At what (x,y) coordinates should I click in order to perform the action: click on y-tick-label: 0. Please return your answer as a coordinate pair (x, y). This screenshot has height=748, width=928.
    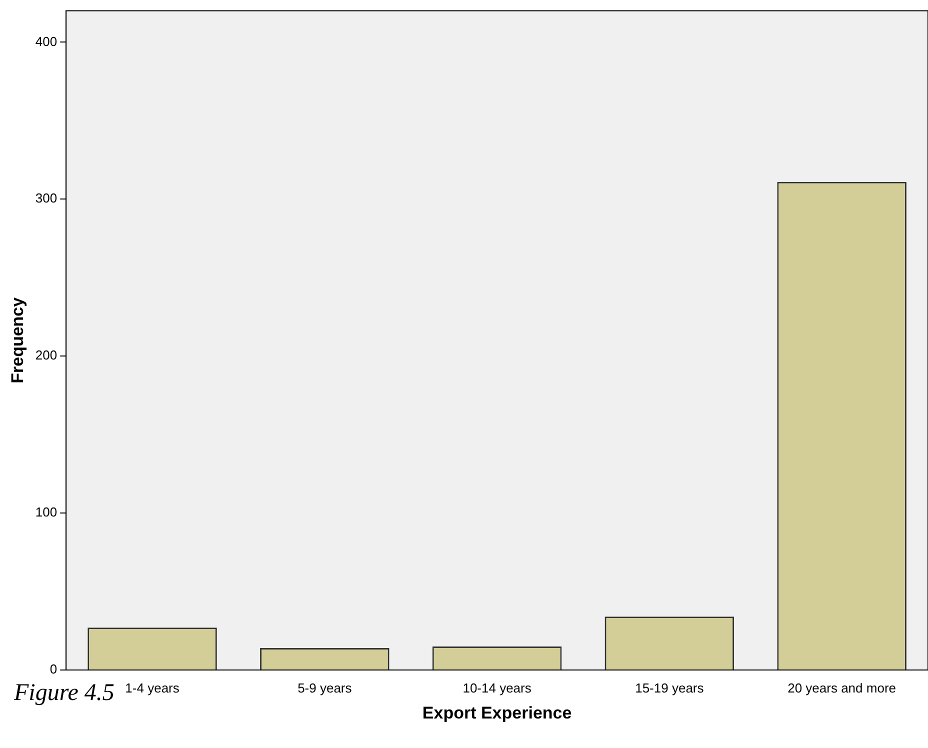
    Looking at the image, I should click on (54, 669).